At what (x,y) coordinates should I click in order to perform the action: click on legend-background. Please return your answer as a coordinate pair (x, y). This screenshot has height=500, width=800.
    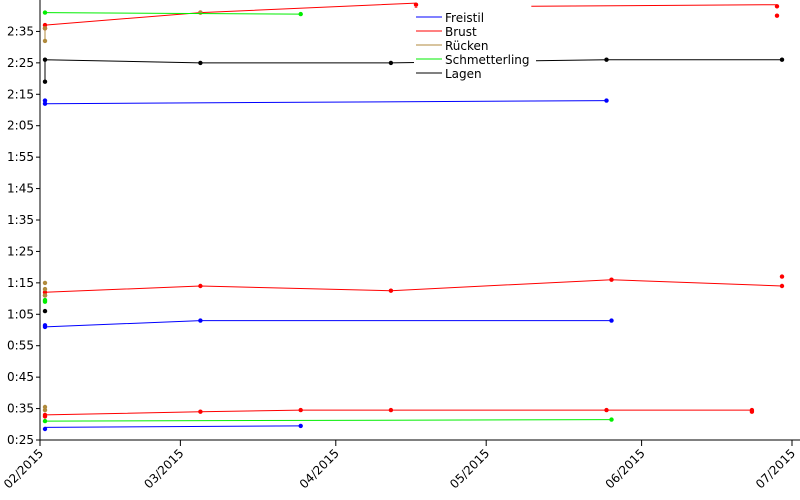
    Looking at the image, I should click on (475, 44).